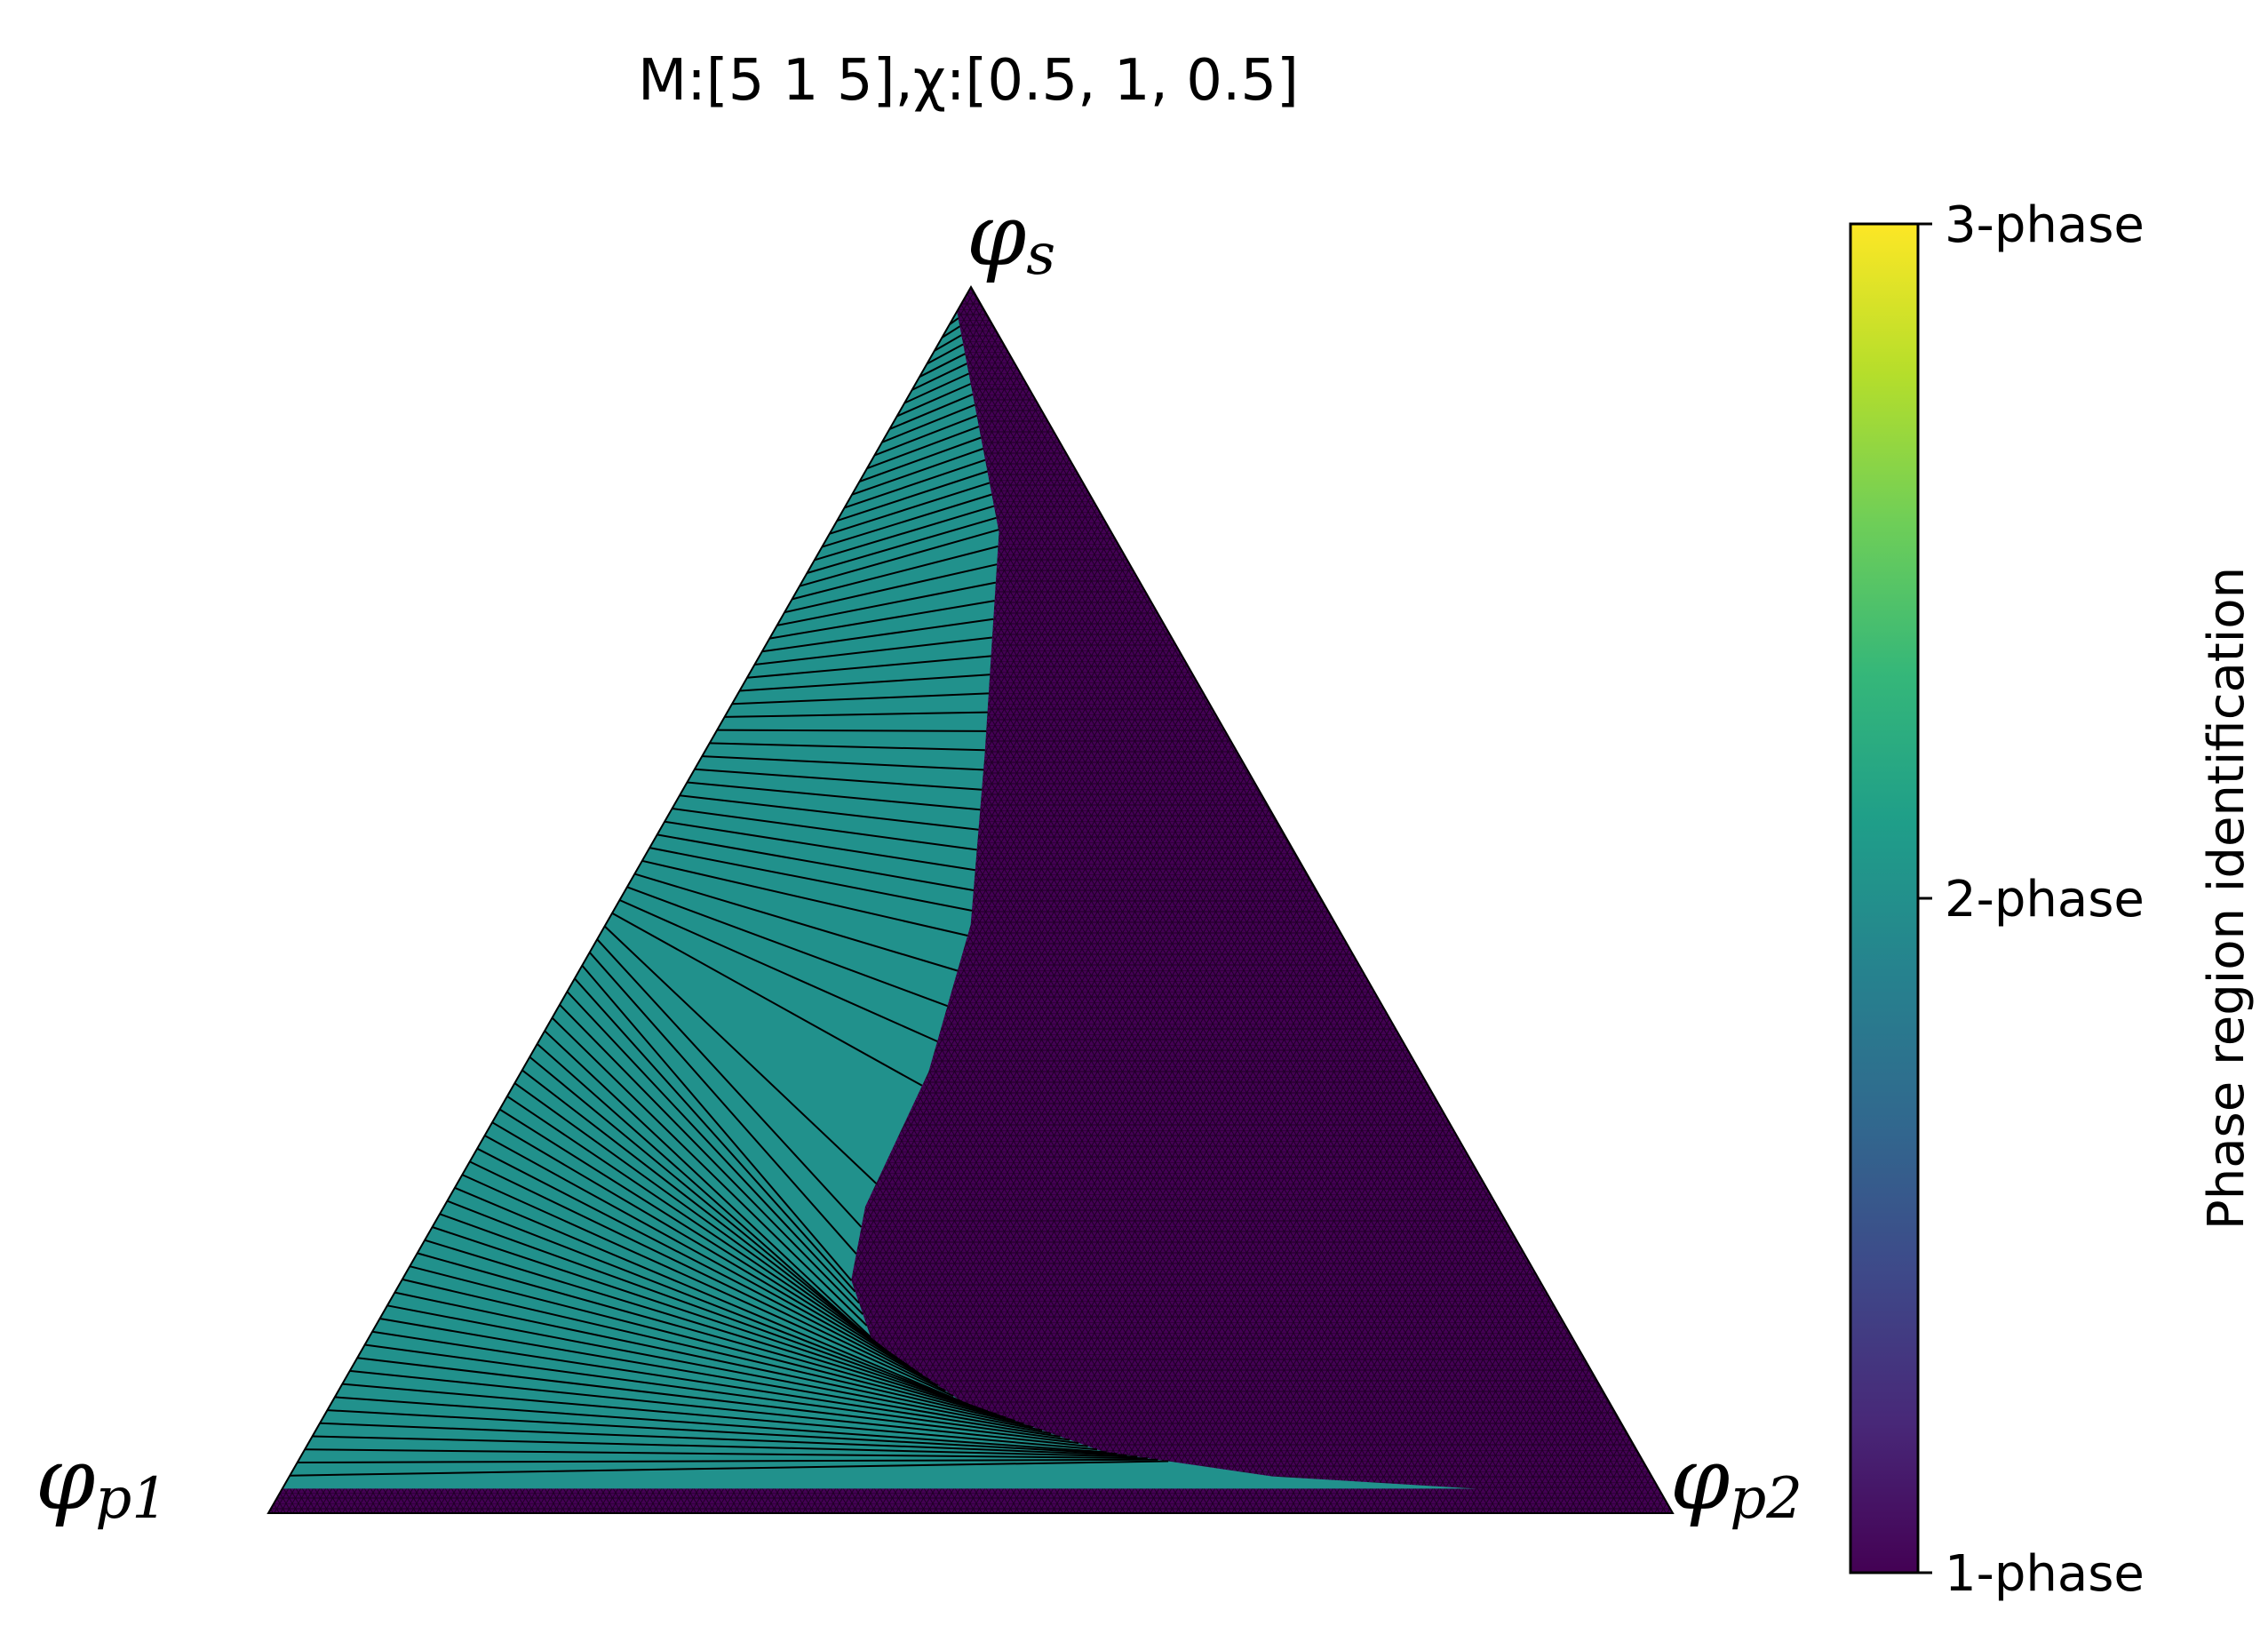  Describe the element at coordinates (2227, 898) in the screenshot. I see `colorbar-label: Phase region identification` at that location.